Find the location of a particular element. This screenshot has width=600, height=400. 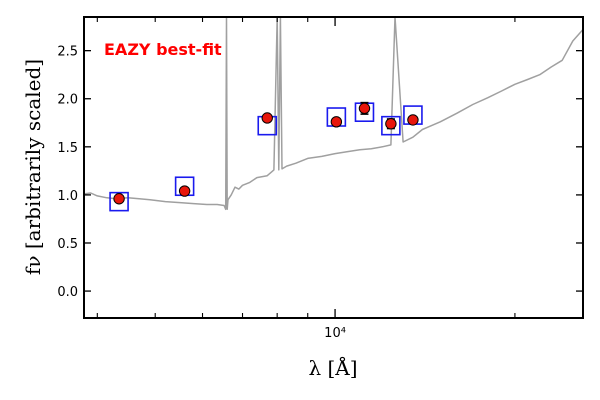

y-tick-label: 1.0 is located at coordinates (67, 196).